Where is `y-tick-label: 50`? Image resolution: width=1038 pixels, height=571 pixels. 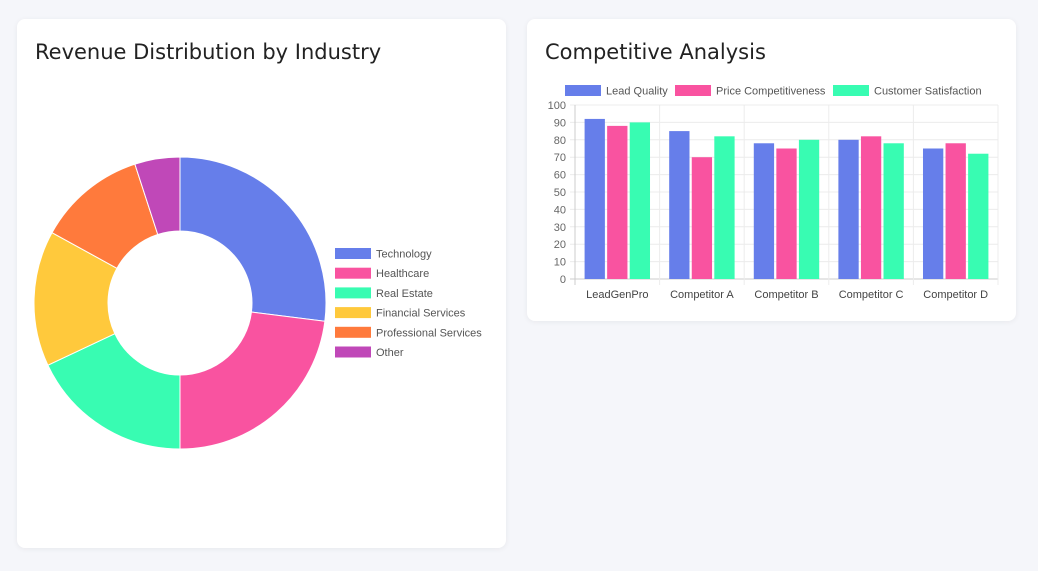 y-tick-label: 50 is located at coordinates (560, 193).